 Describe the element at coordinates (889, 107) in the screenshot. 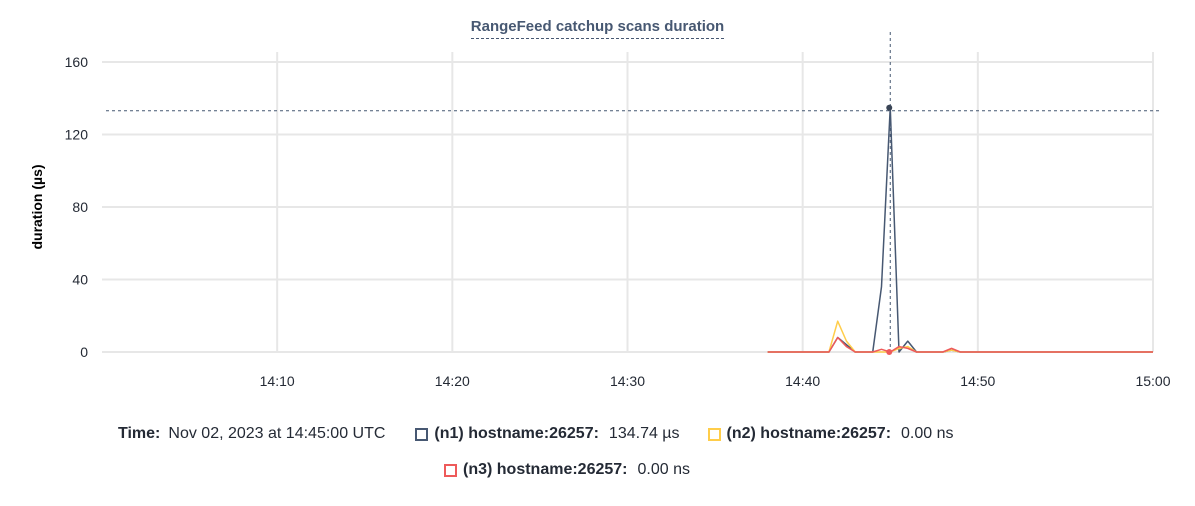

I see `hover-point-n1` at that location.